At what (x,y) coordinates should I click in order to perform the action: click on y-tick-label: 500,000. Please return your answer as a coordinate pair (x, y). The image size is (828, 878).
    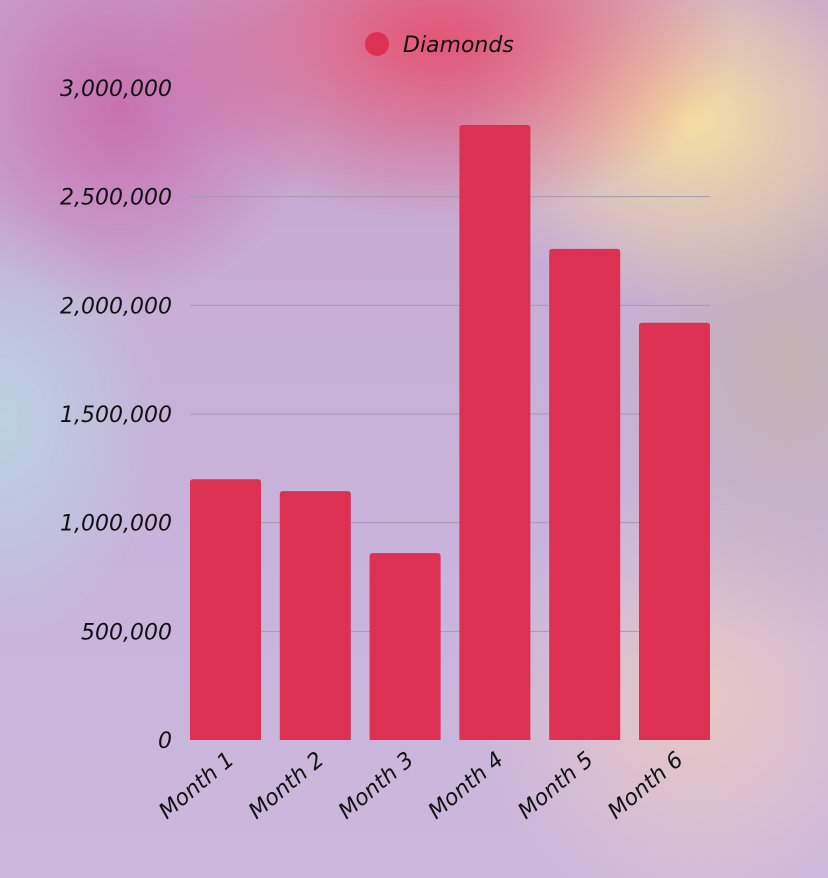
    Looking at the image, I should click on (126, 632).